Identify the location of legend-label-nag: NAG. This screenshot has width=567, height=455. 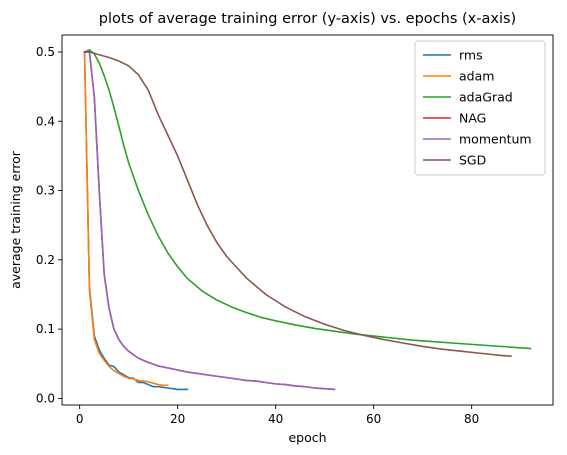
(472, 118).